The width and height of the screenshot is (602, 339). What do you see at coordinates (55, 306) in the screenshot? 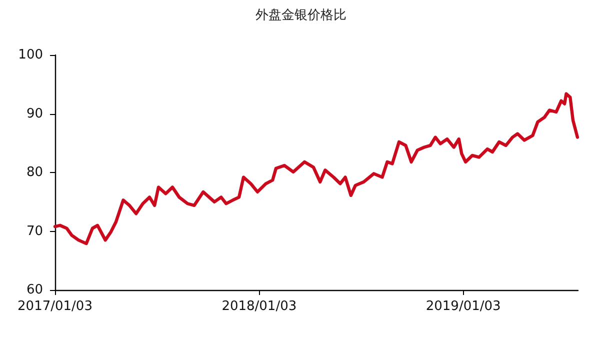
I see `x-tick-label: 2017/01/03` at bounding box center [55, 306].